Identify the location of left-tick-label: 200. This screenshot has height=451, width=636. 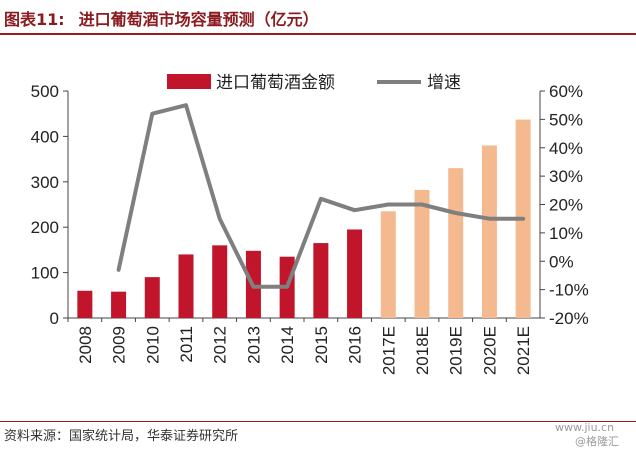
(45, 227).